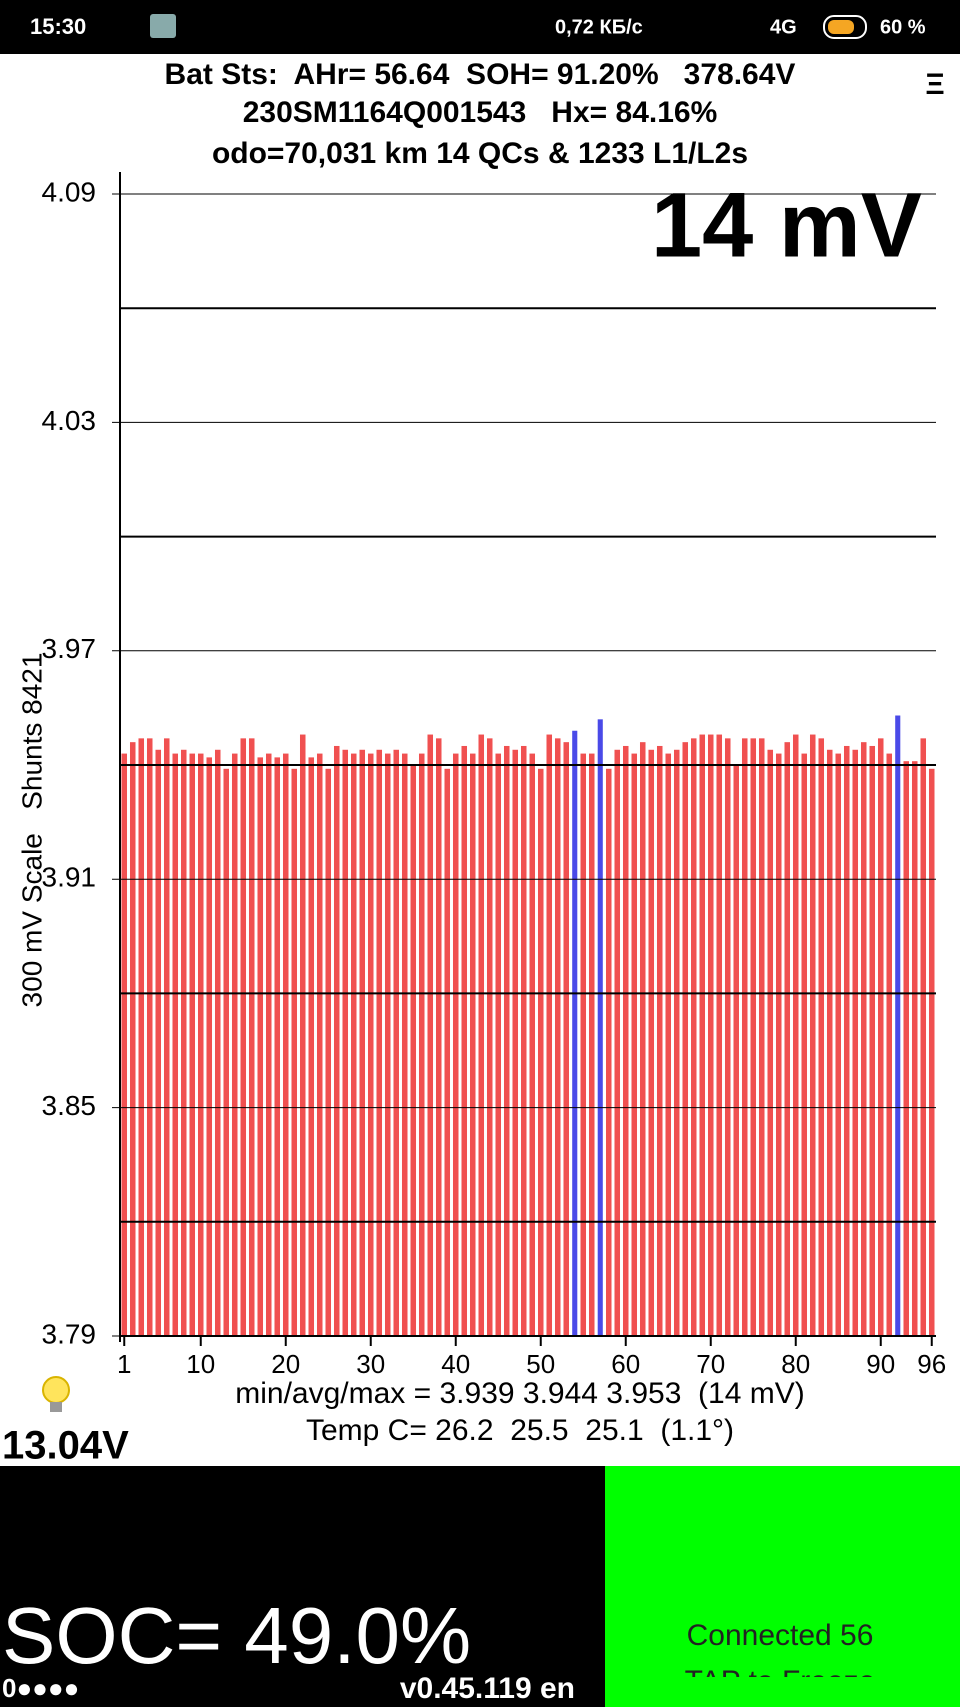 This screenshot has width=960, height=1707. What do you see at coordinates (880, 1364) in the screenshot?
I see `x-tick-label: 90` at bounding box center [880, 1364].